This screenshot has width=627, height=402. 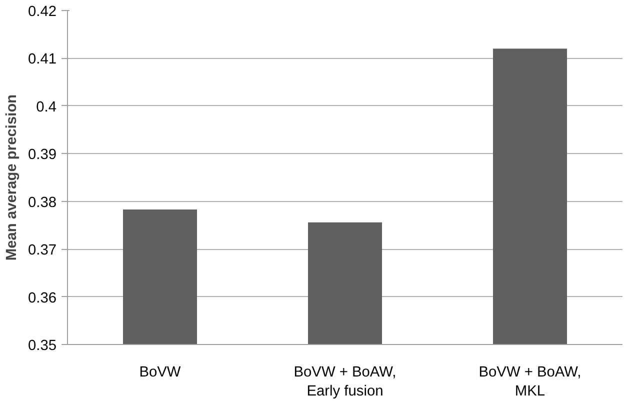 I want to click on y-tick-label: 0.38, so click(x=42, y=202).